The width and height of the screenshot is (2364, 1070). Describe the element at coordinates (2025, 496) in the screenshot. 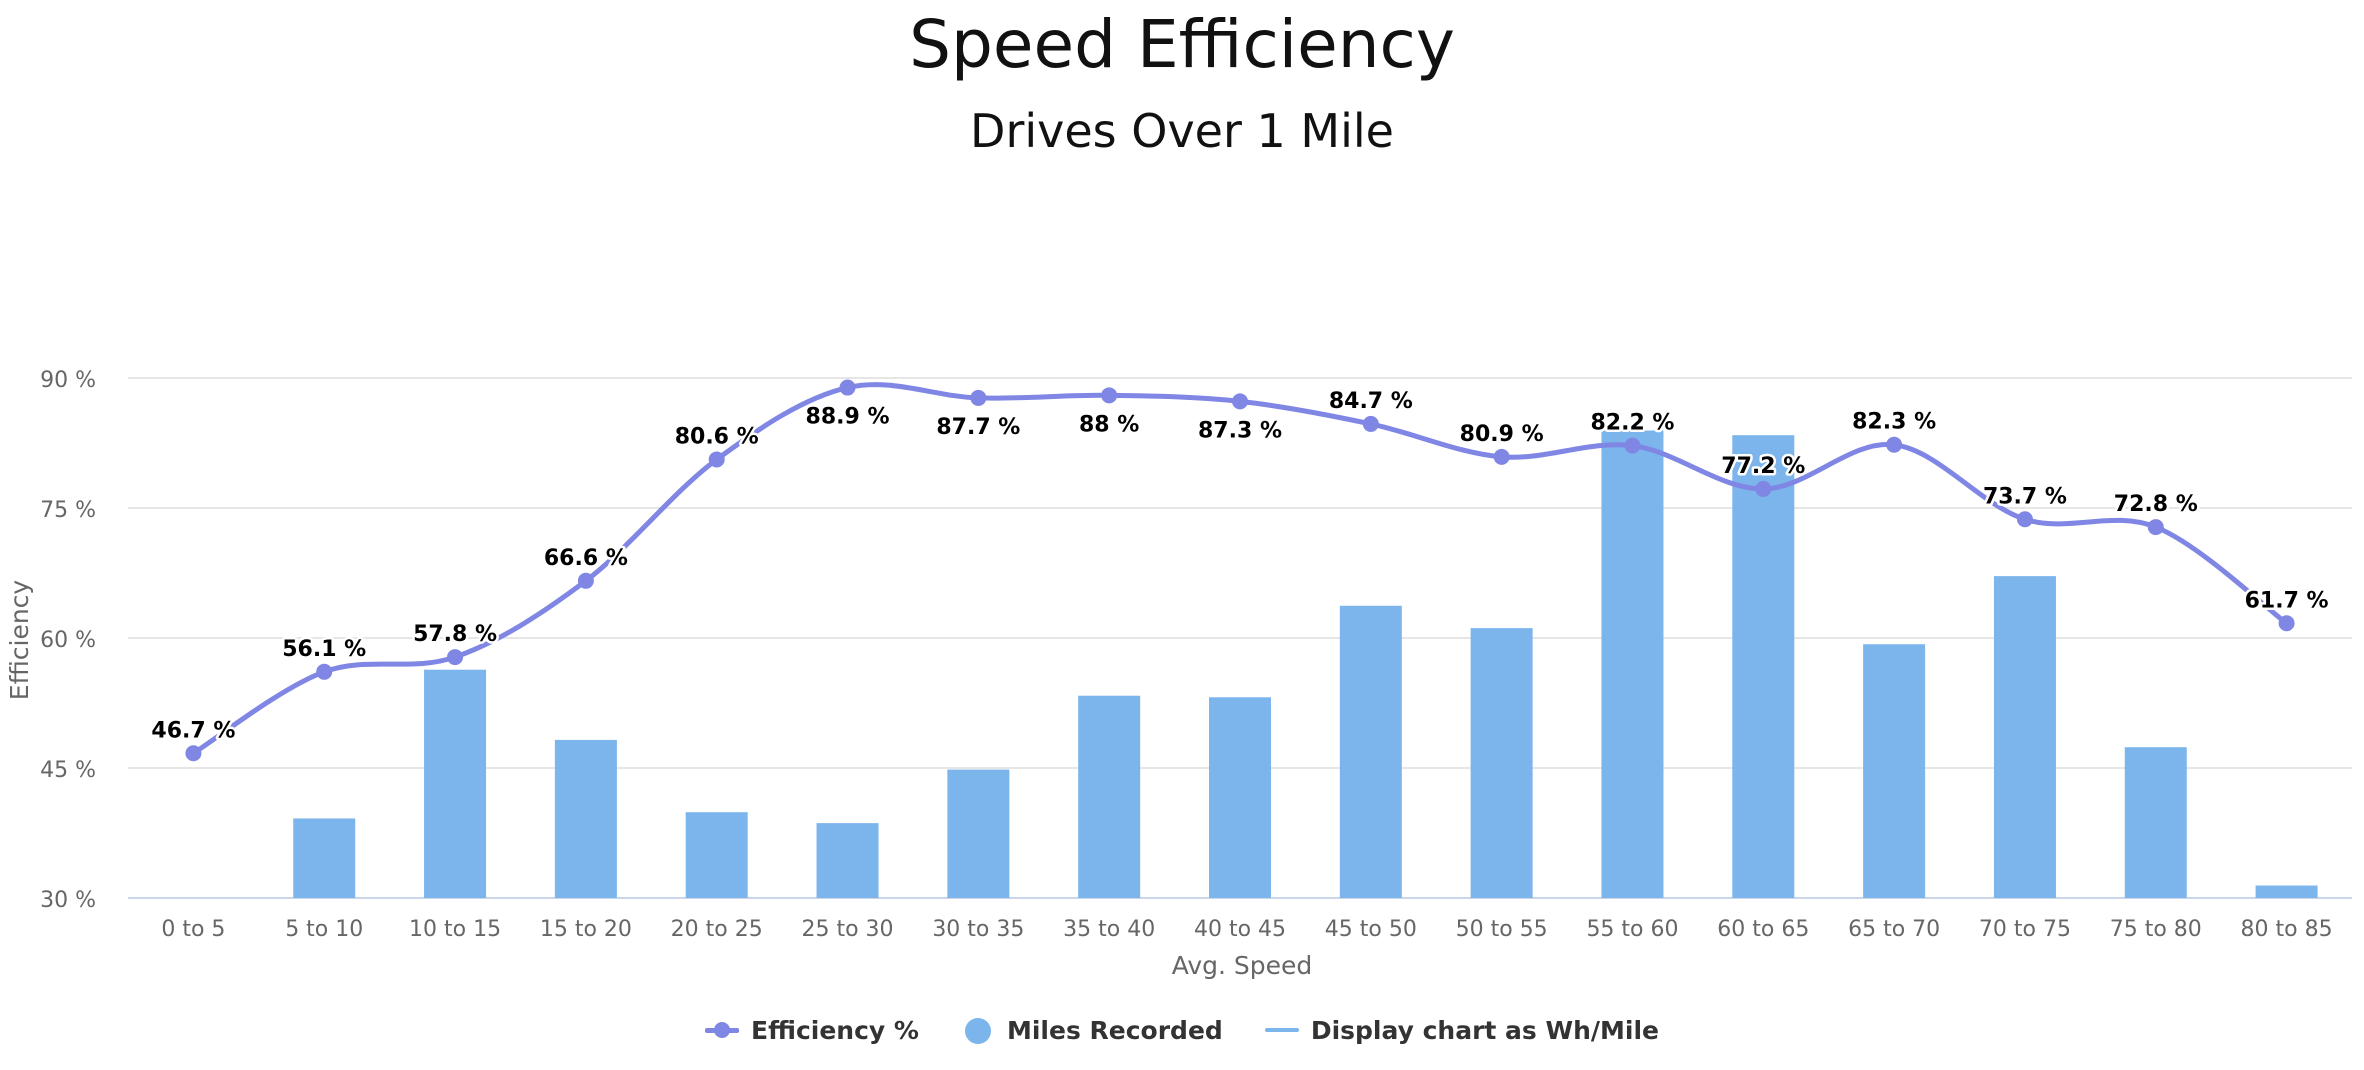

I see `data-label: 73.7 %` at that location.